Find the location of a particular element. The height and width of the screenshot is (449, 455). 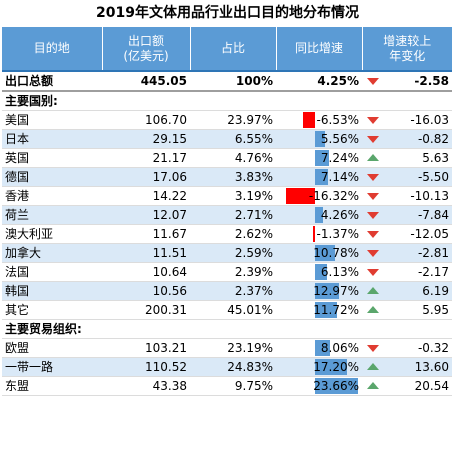

table-row: 英国 21.17 4.76% 7.24% 5.63 is located at coordinates (227, 158).